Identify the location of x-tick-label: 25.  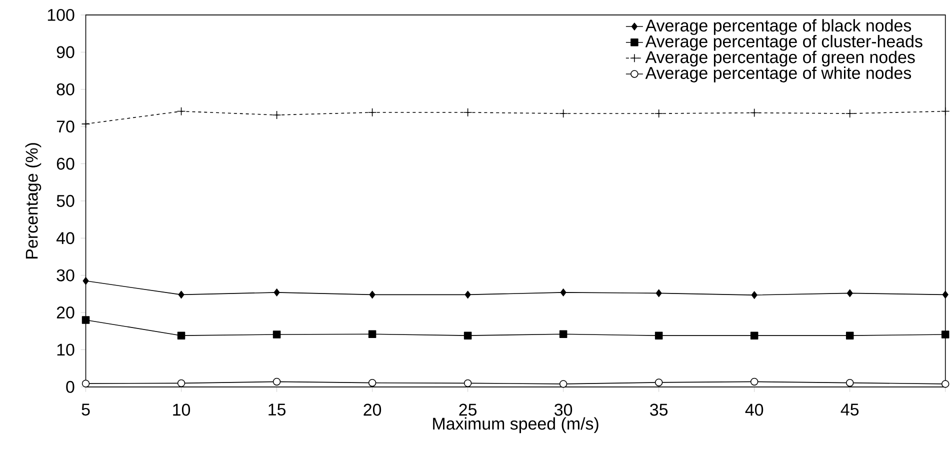
(468, 410).